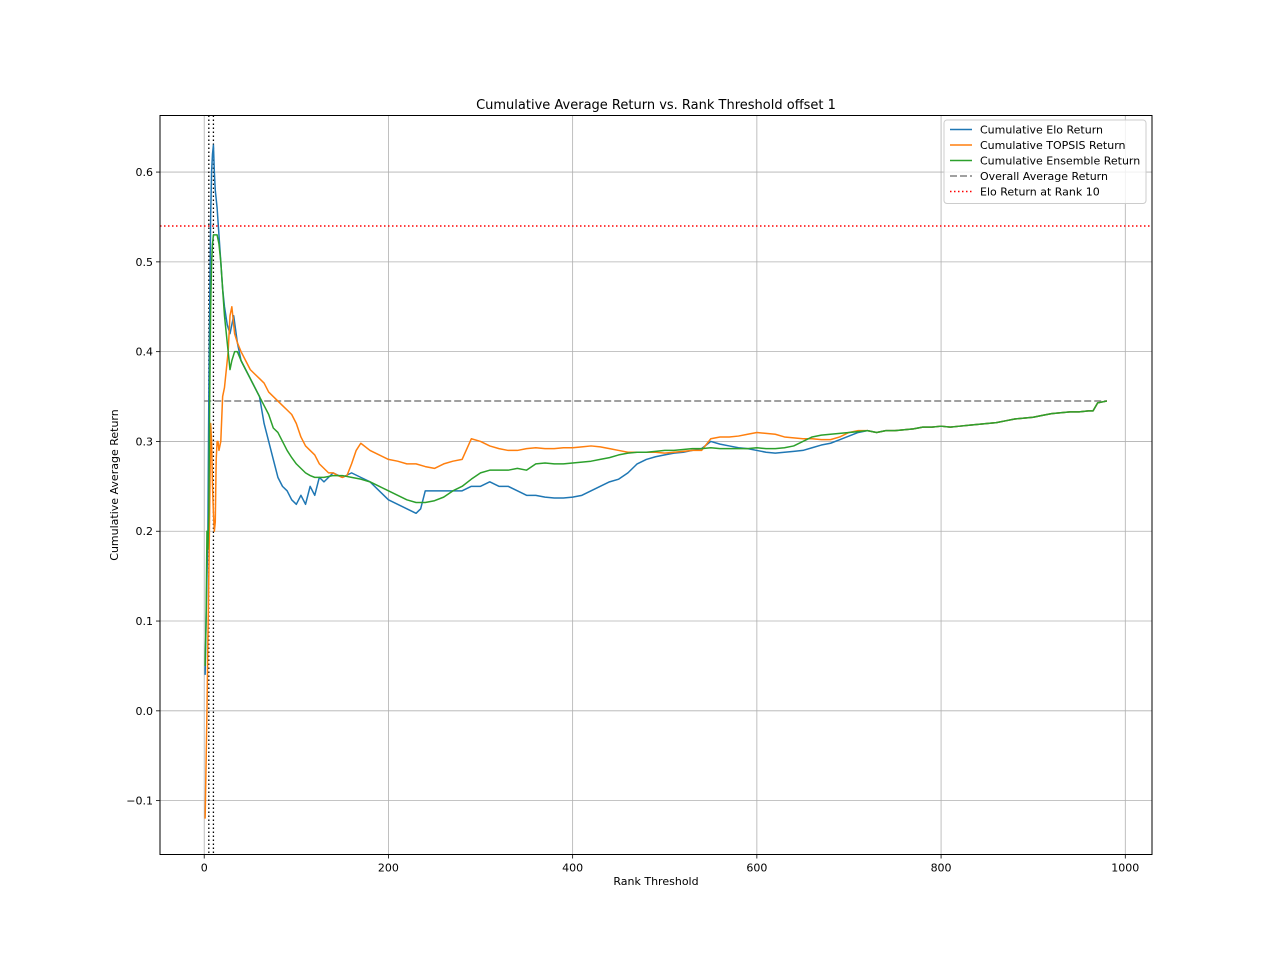  Describe the element at coordinates (145, 711) in the screenshot. I see `y-tick-label: 0.0` at that location.